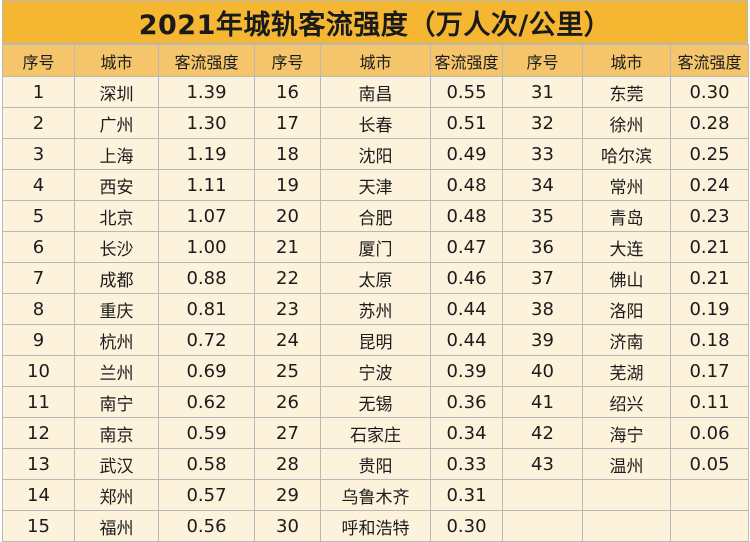  I want to click on table-row: 3 上海 1.19 18 沈阳 0.49 33 哈尔滨 0.25, so click(375, 154).